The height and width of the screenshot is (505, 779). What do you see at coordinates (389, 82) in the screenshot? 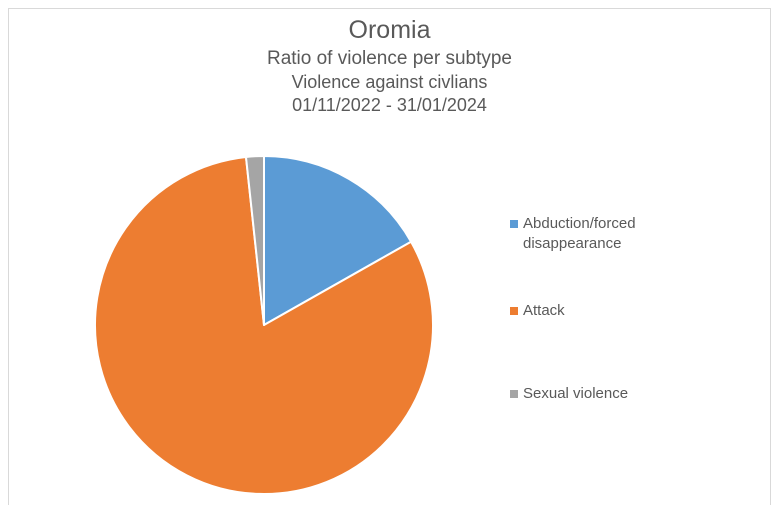
I see `chart-subtitle-2: Violence against civlians` at bounding box center [389, 82].